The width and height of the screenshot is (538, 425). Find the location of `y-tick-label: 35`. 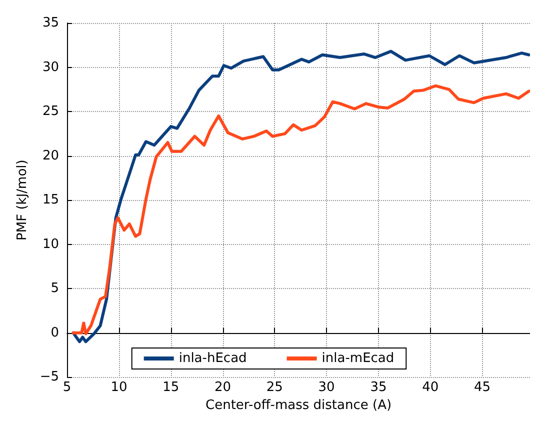

y-tick-label: 35 is located at coordinates (51, 23).